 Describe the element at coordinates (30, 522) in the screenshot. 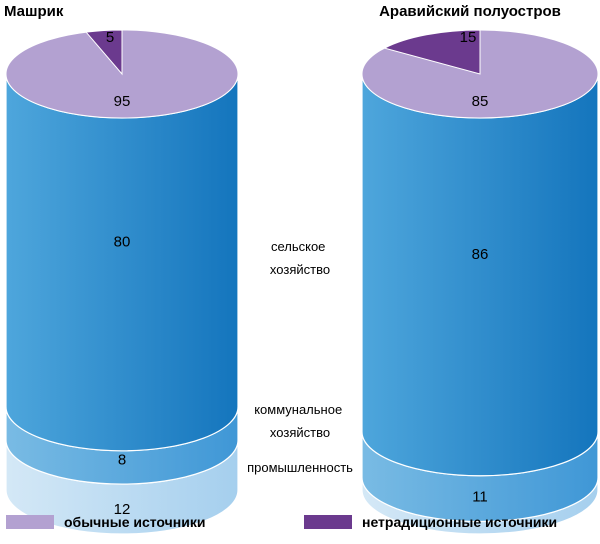

I see `legend-swatch-light-purple-icon` at that location.